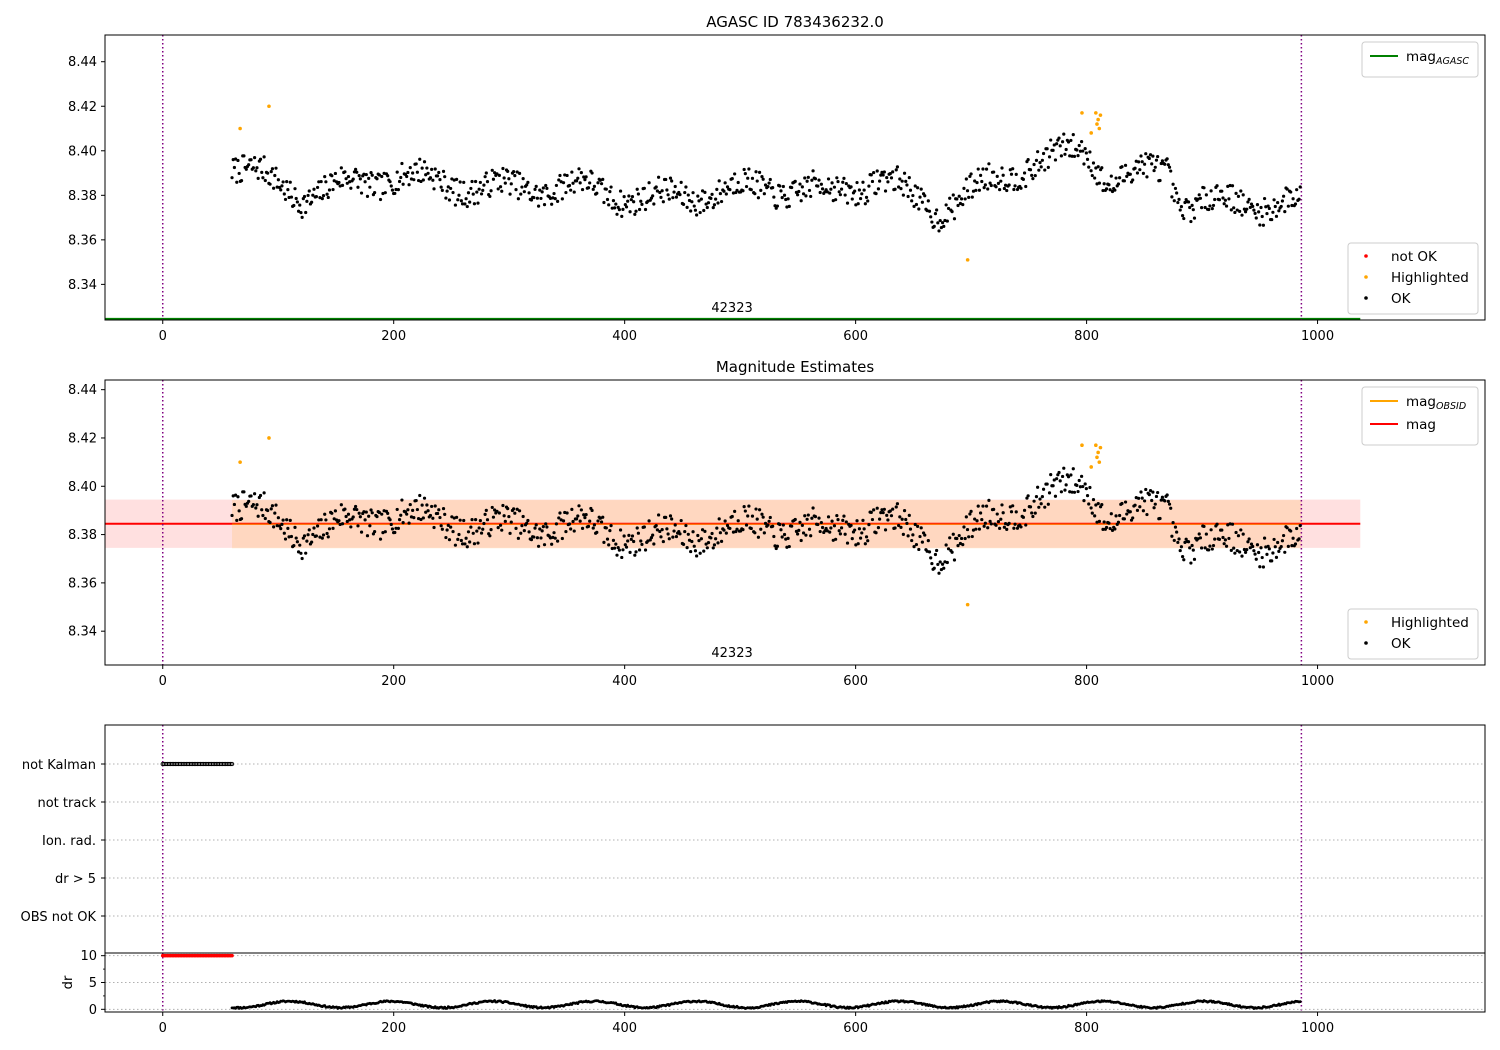  I want to click on y-tick-label: 8.36, so click(82, 583).